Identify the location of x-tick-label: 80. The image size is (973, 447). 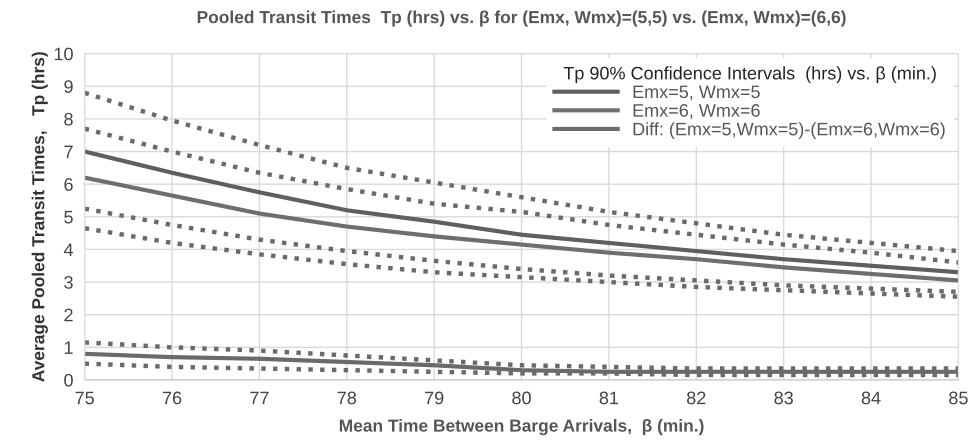
(521, 398).